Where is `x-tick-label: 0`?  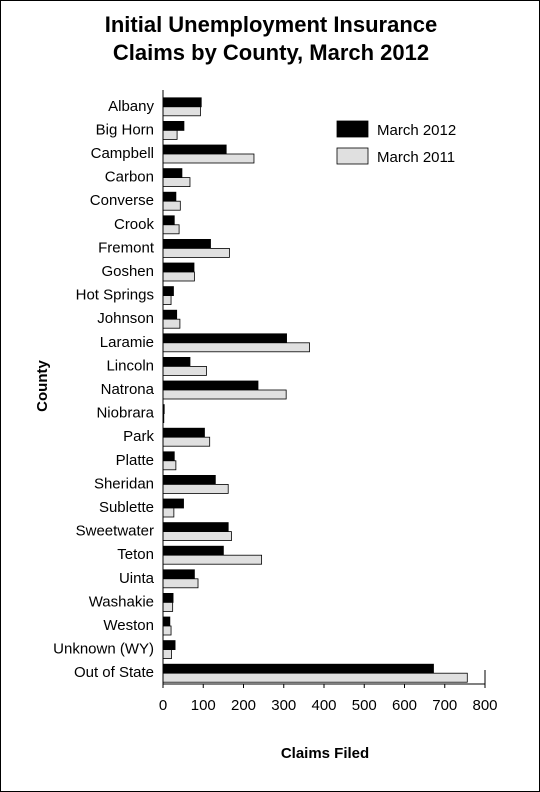
x-tick-label: 0 is located at coordinates (163, 705).